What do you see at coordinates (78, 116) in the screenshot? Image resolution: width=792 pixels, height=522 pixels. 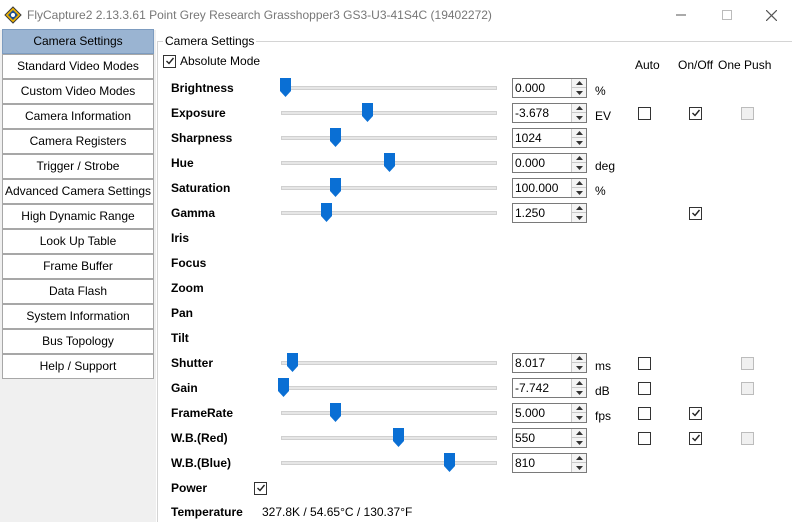 I see `sidebar-item-camera-information: Camera Information` at bounding box center [78, 116].